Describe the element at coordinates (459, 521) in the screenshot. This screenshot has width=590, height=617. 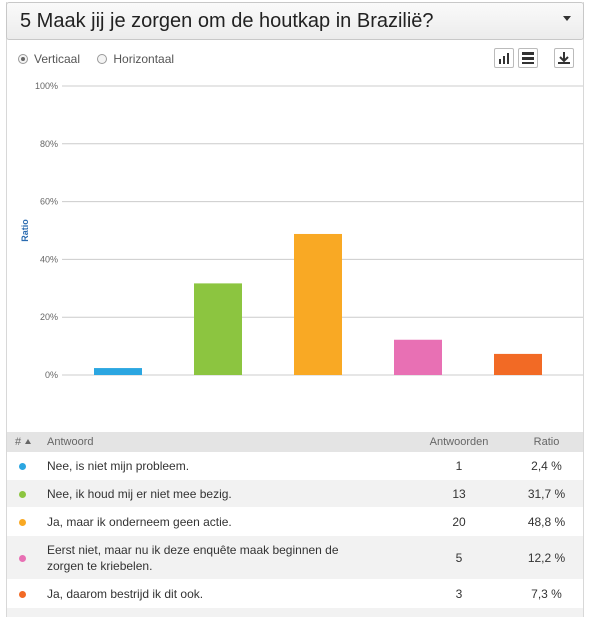
I see `count-cell: 20` at that location.